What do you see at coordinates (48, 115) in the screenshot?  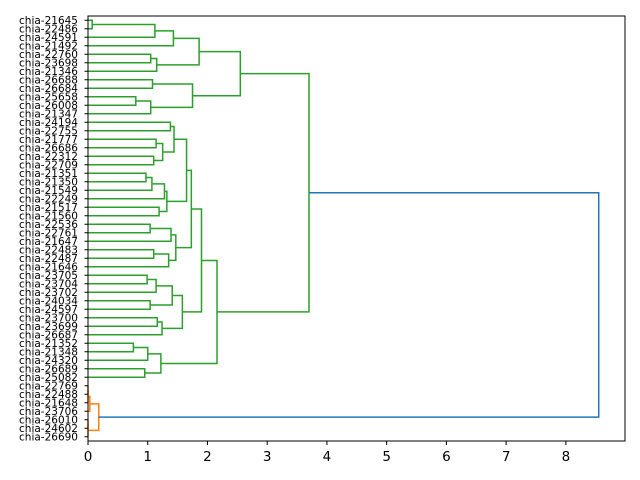 I see `leaf-label: chia-21347` at bounding box center [48, 115].